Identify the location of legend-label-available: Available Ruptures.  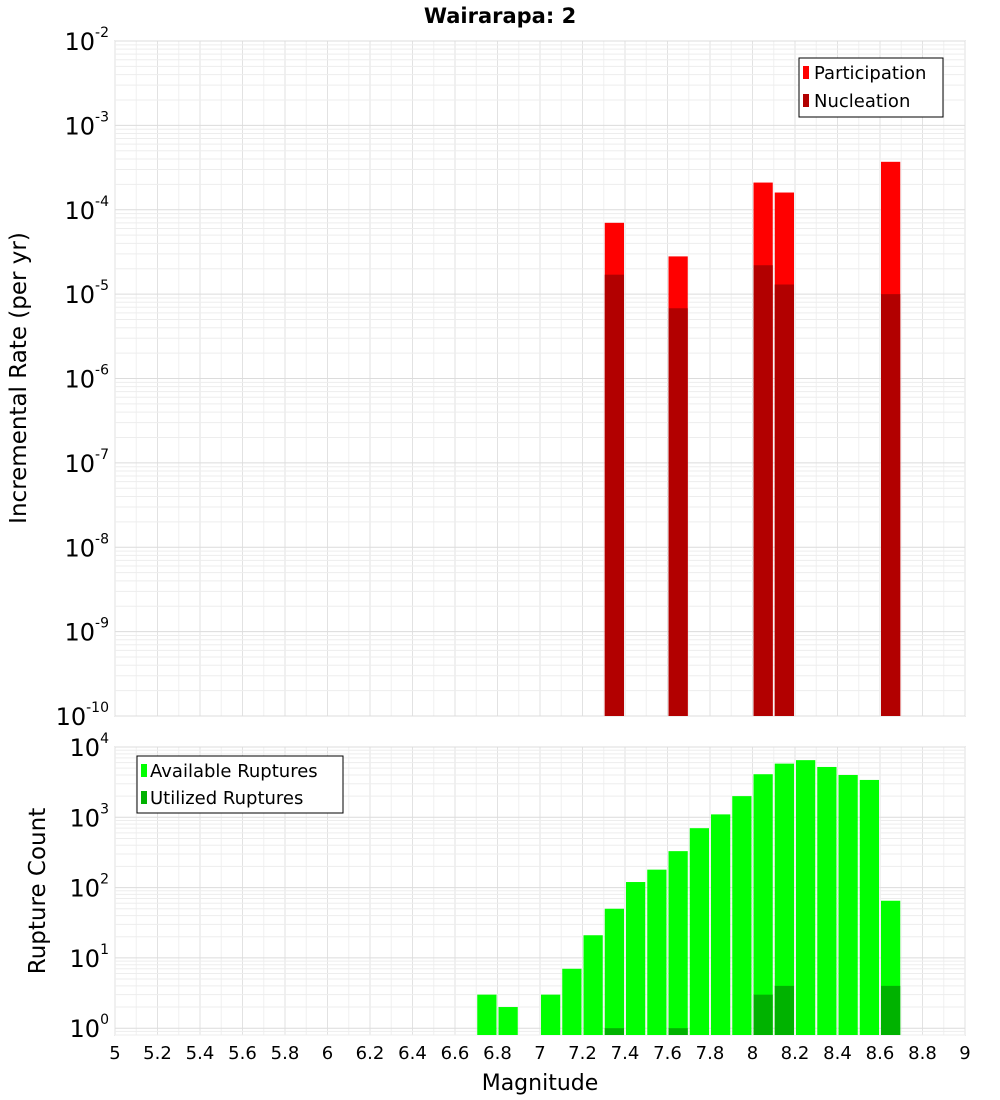
(234, 771).